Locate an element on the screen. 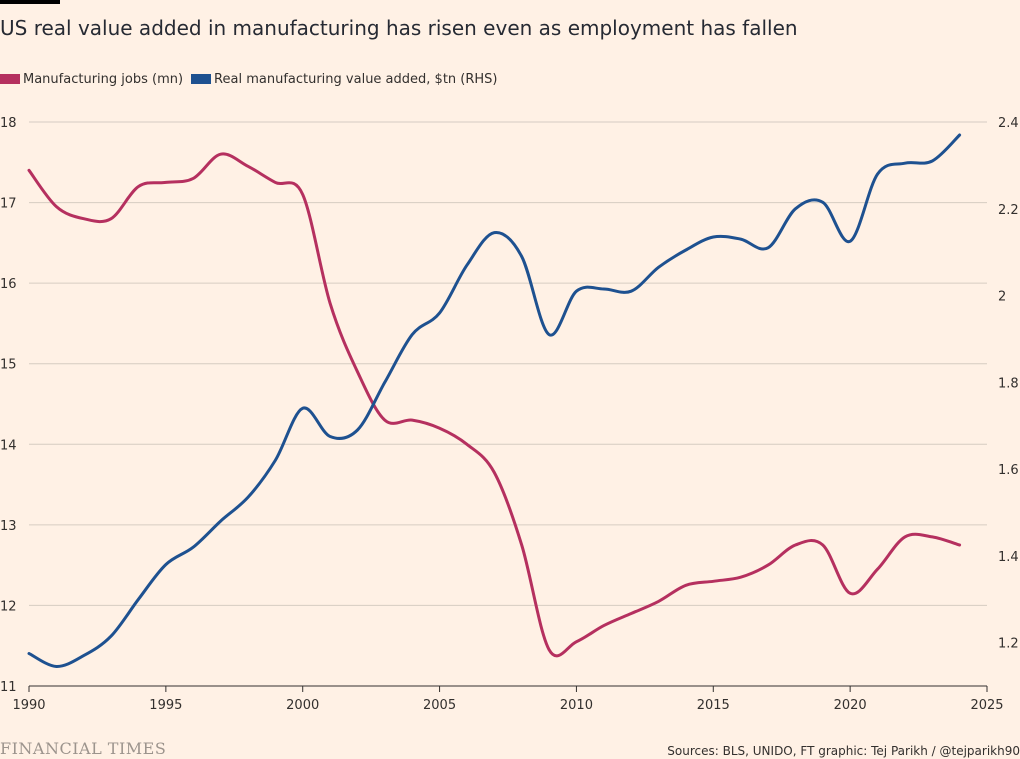 The width and height of the screenshot is (1020, 759). left-axis-tick-label: 16 is located at coordinates (8, 284).